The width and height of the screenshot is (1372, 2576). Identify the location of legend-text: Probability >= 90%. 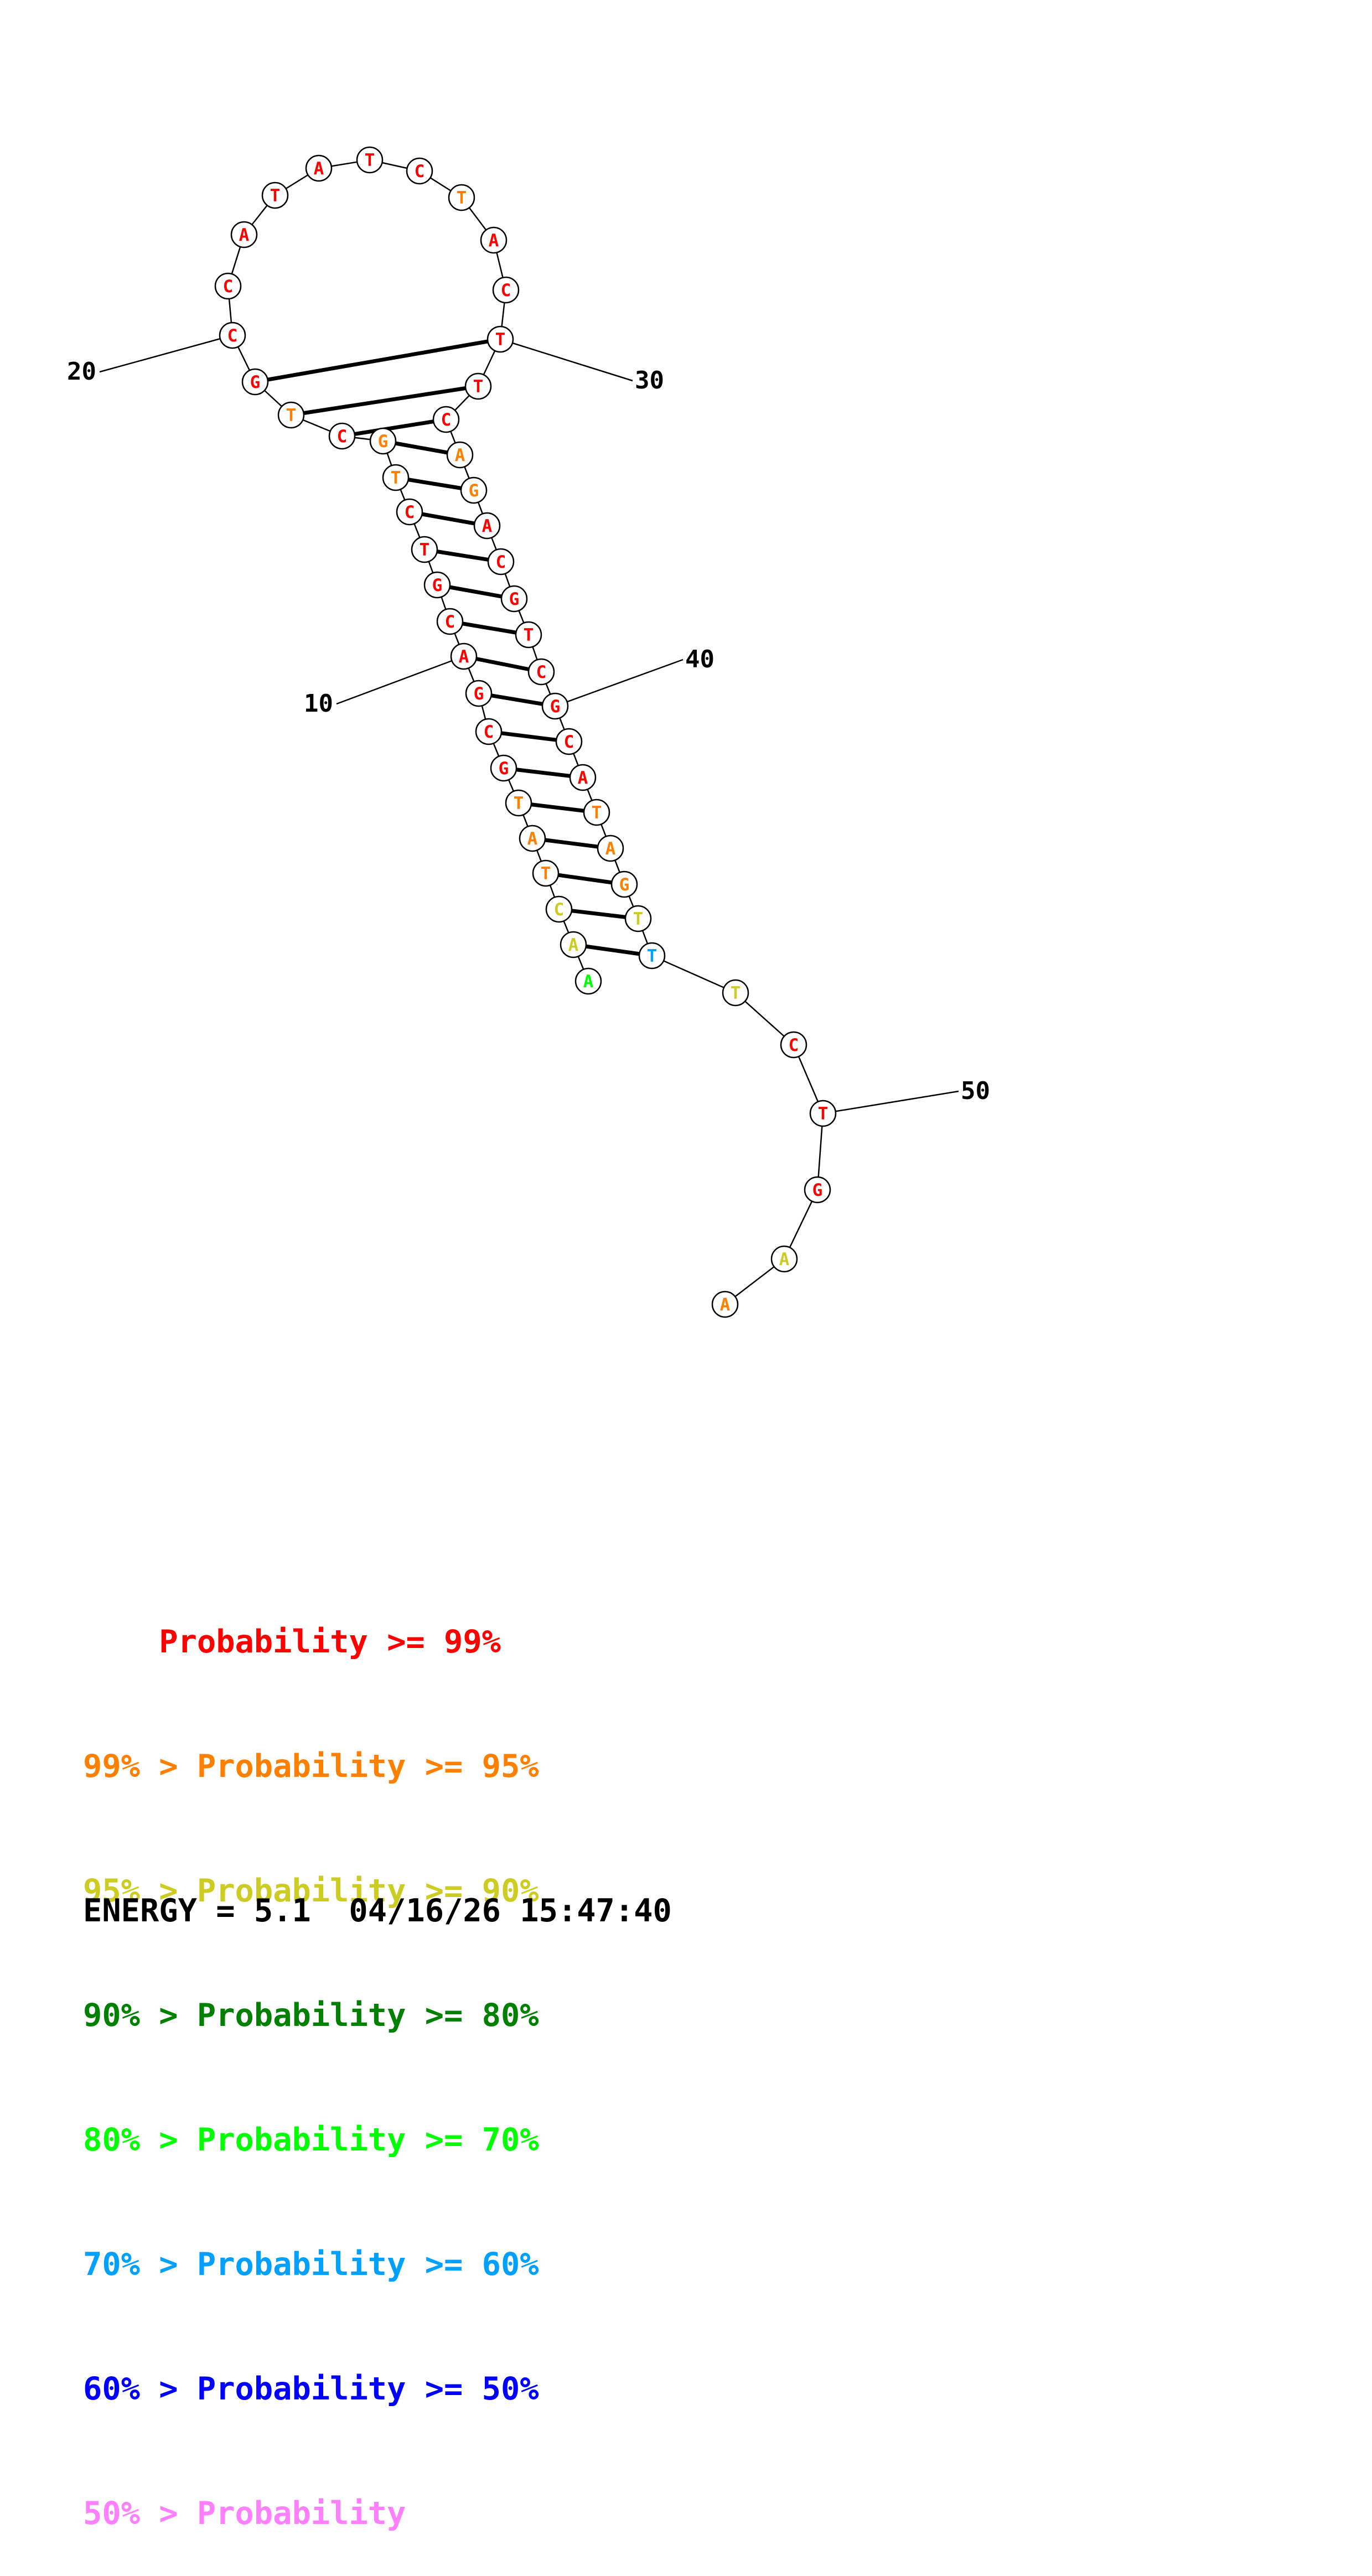
(367, 1891).